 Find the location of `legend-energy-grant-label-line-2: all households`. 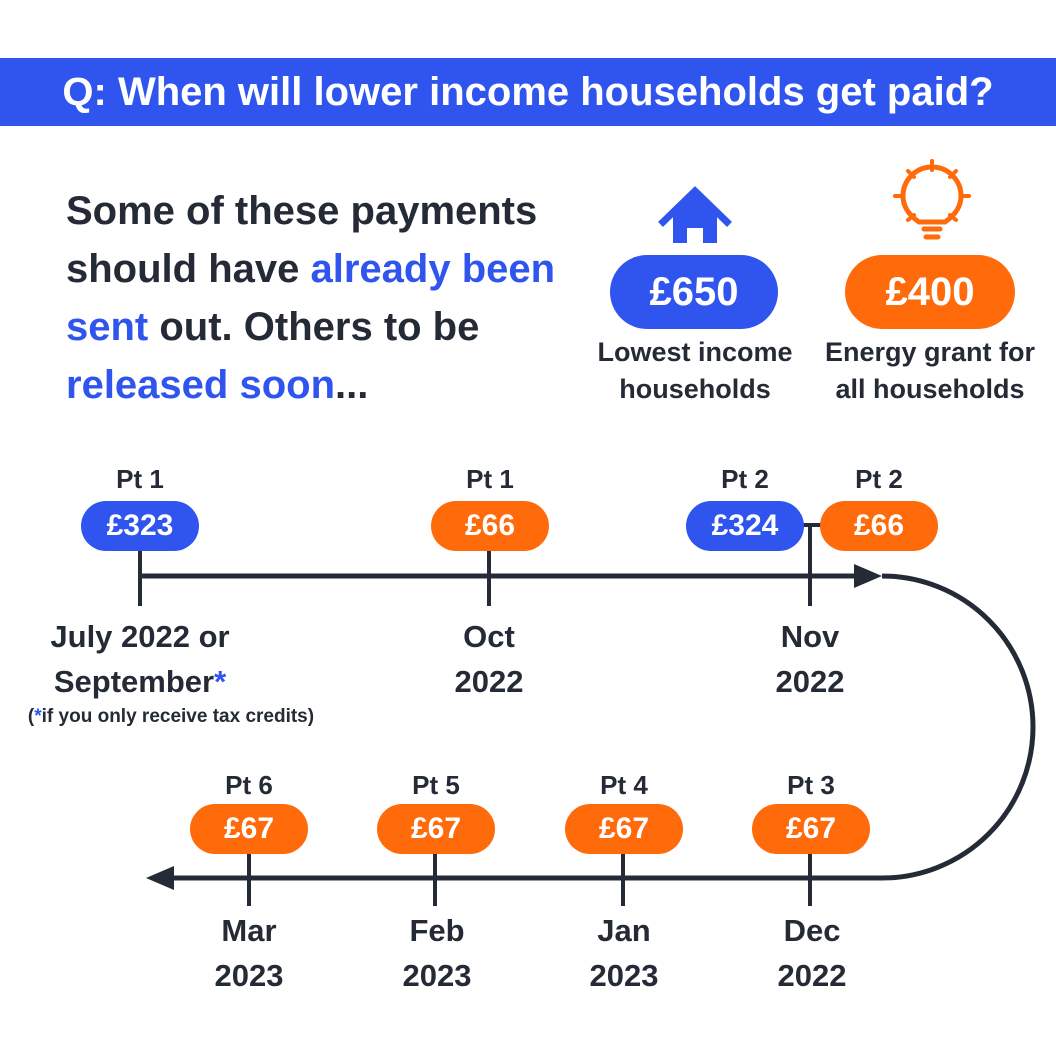

legend-energy-grant-label-line-2: all households is located at coordinates (930, 389).